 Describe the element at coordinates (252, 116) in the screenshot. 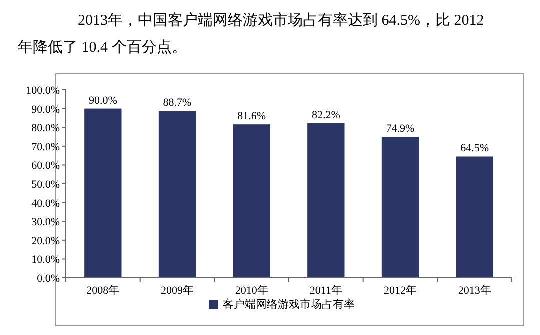

I see `data-label: 81.6%` at that location.